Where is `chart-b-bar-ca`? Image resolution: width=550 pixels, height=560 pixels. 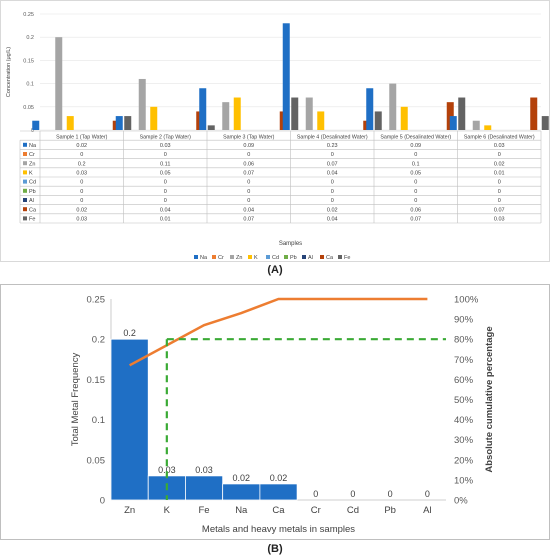
chart-b-bar-ca is located at coordinates (278, 492).